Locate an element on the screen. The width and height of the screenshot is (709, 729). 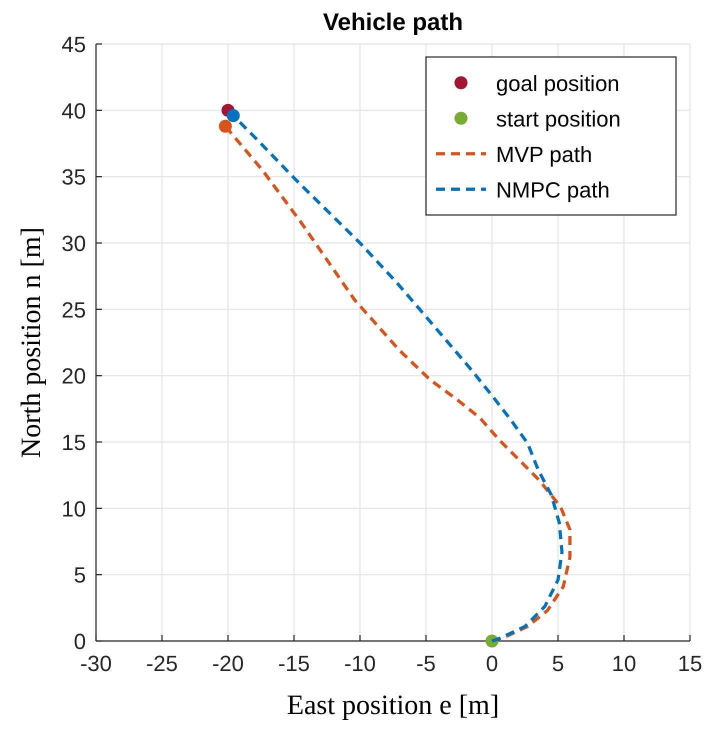
y-tick-label: 30 is located at coordinates (74, 243).